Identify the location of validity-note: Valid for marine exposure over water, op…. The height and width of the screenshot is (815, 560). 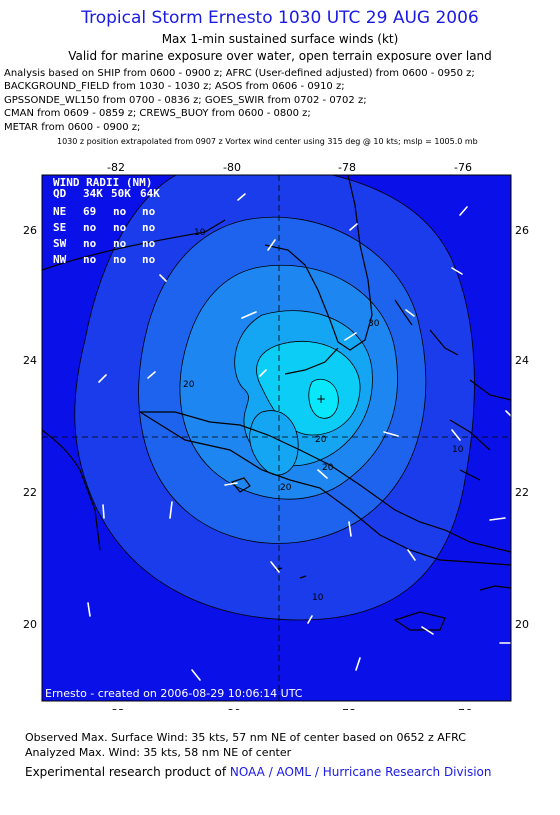
(280, 56).